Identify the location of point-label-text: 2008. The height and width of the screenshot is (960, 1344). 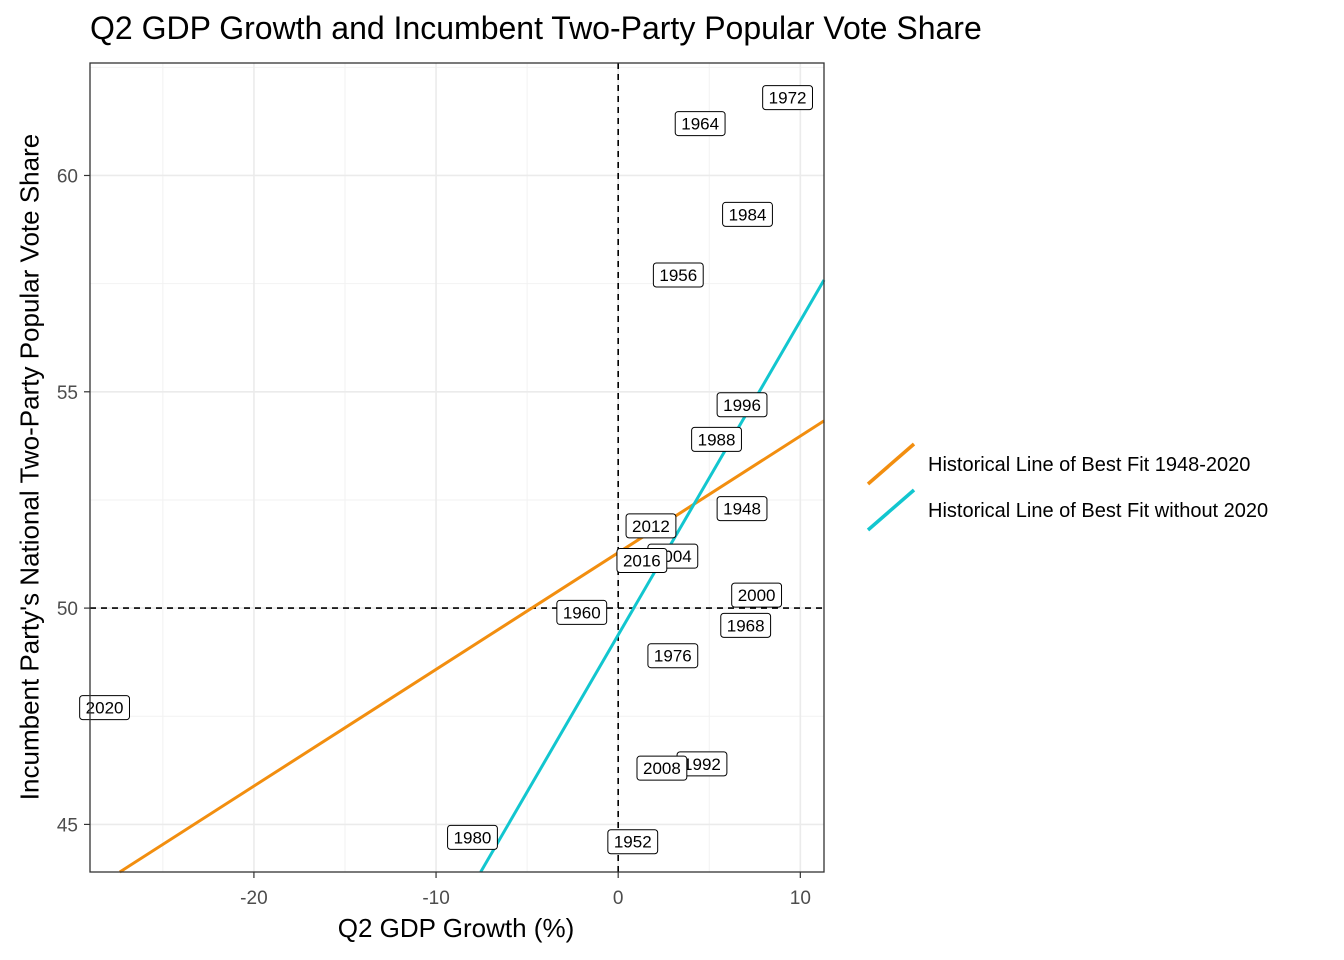
(662, 768).